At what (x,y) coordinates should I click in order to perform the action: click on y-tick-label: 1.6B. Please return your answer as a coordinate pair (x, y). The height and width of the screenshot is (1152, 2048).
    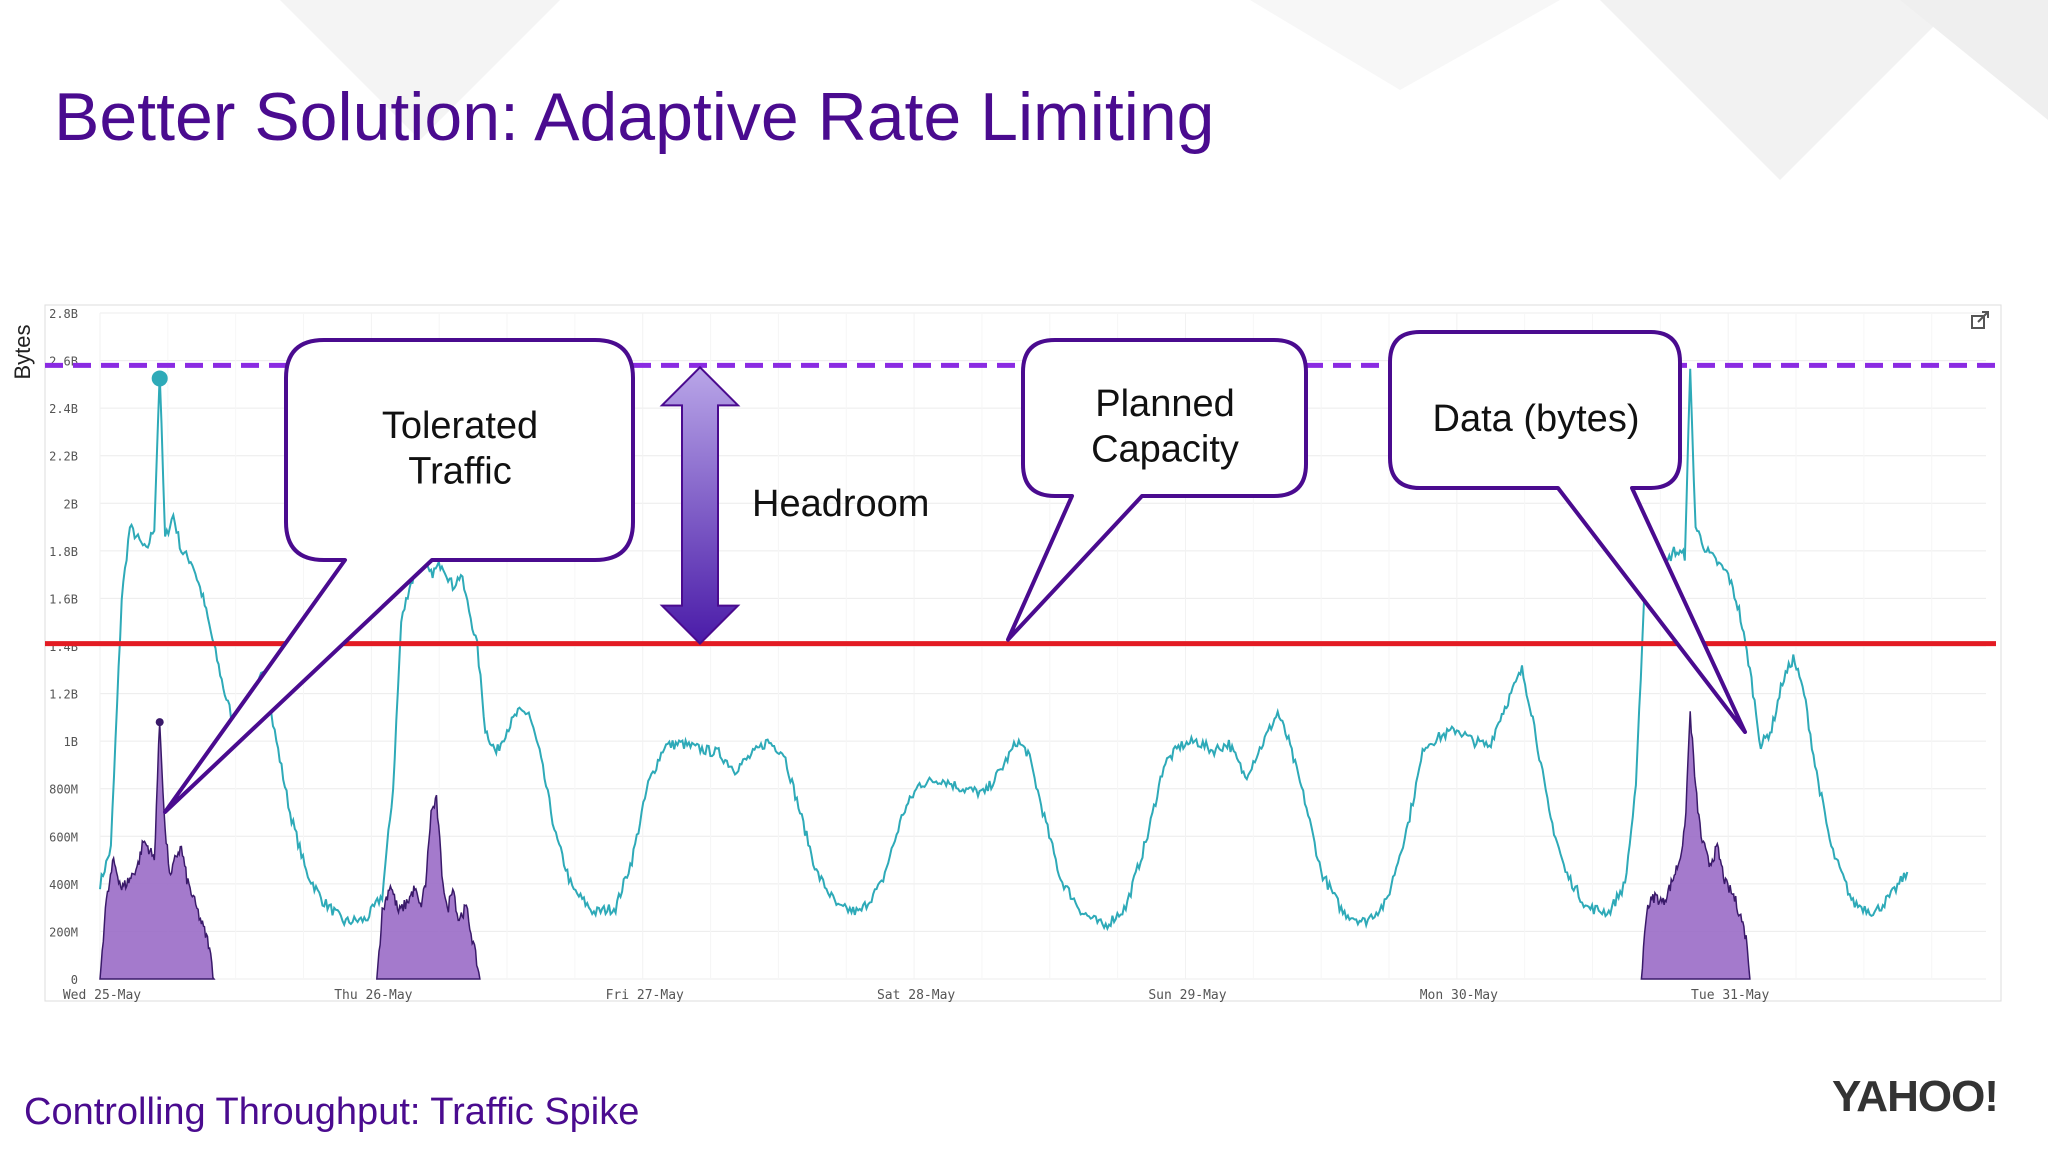
    Looking at the image, I should click on (63, 599).